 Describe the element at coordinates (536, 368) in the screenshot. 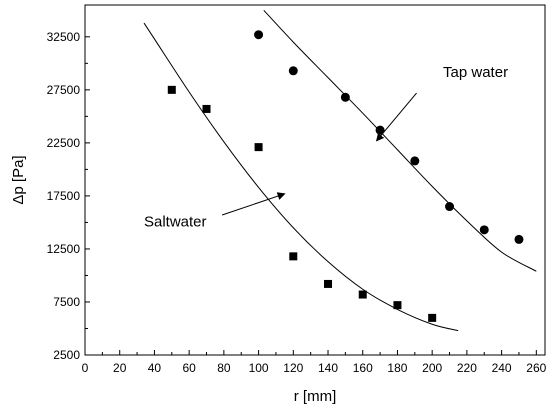

I see `x-tick-label: 260` at that location.